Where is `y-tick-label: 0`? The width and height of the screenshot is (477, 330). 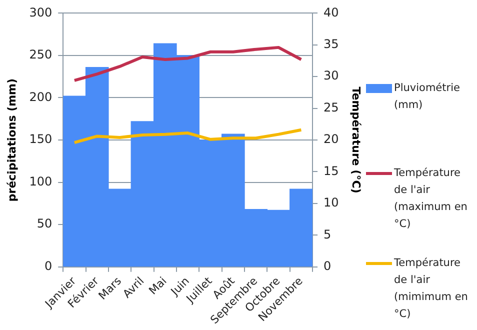 y-tick-label: 0 is located at coordinates (48, 265).